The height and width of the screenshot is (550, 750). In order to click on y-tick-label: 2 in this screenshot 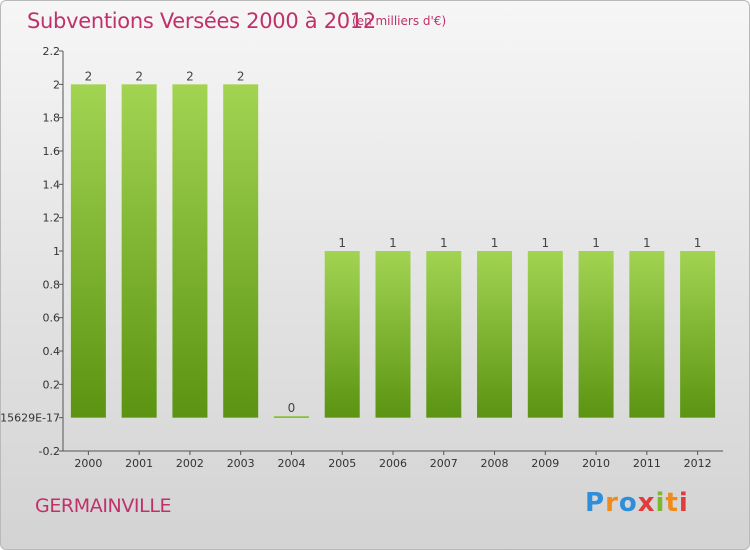, I will do `click(56, 84)`.